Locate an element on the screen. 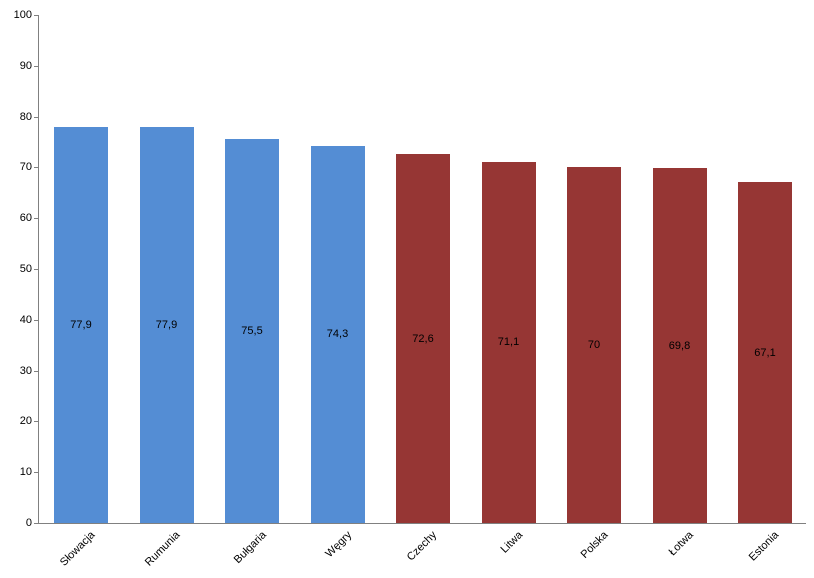  bar-value-label: 69,8 is located at coordinates (679, 345).